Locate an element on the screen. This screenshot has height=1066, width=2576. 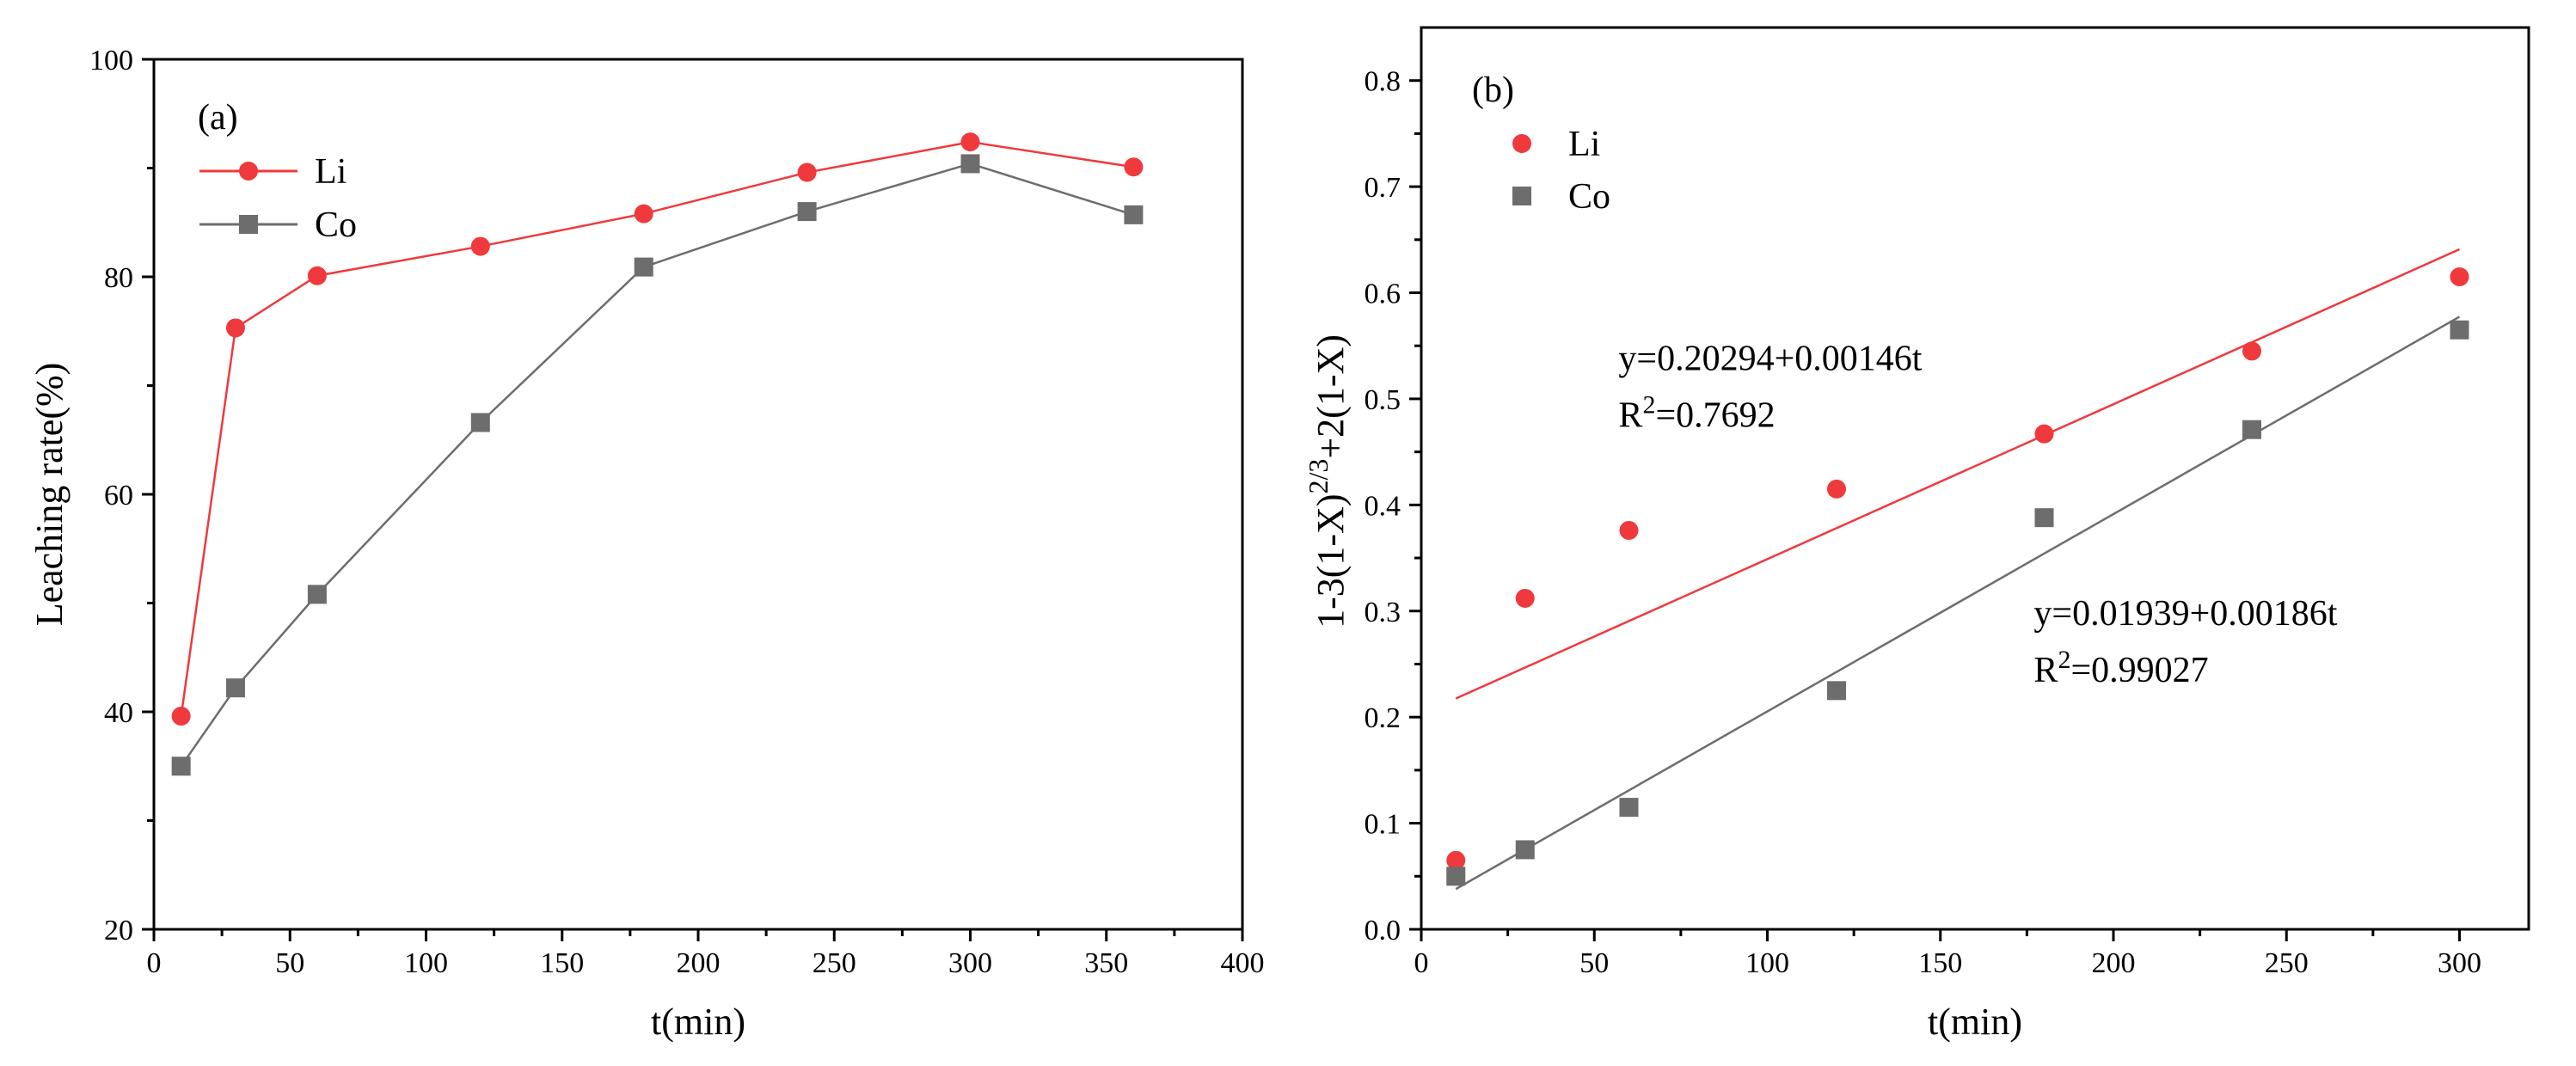
y-tick-label-b: 0.5 is located at coordinates (1383, 400).